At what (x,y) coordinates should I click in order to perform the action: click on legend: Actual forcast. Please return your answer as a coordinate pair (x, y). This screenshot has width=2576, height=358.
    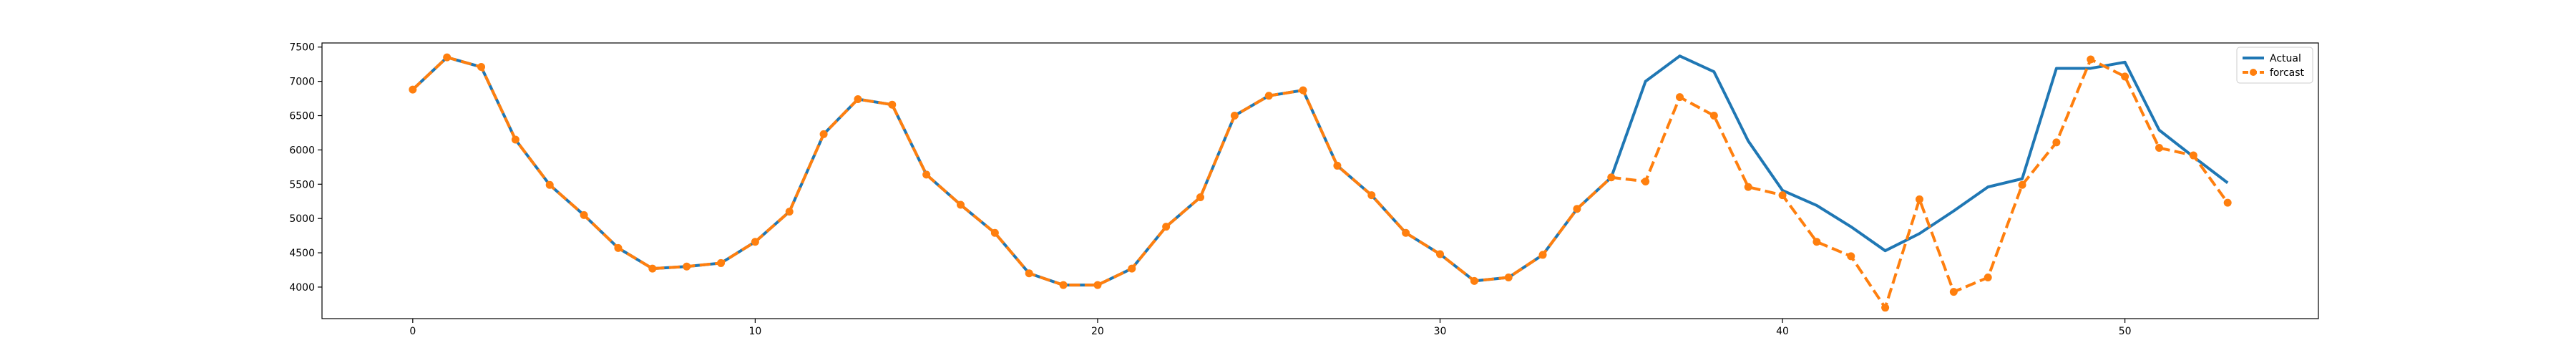
    Looking at the image, I should click on (2274, 65).